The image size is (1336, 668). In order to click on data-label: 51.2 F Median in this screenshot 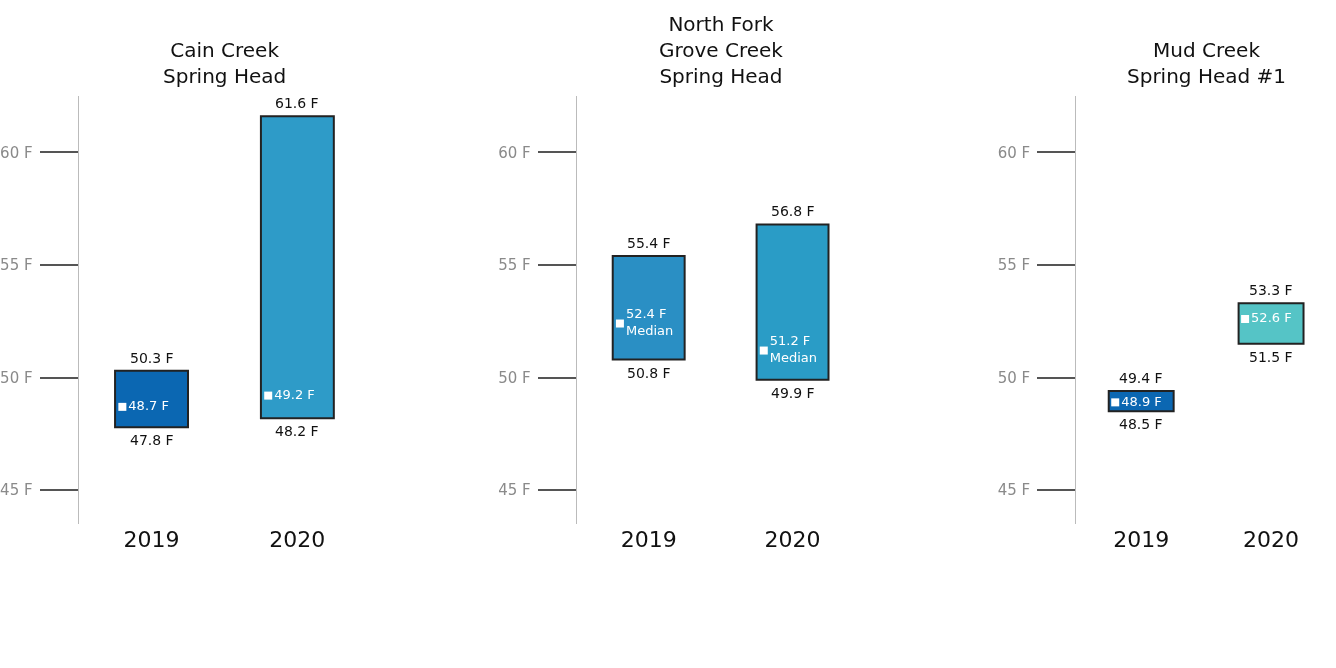, I will do `click(793, 349)`.